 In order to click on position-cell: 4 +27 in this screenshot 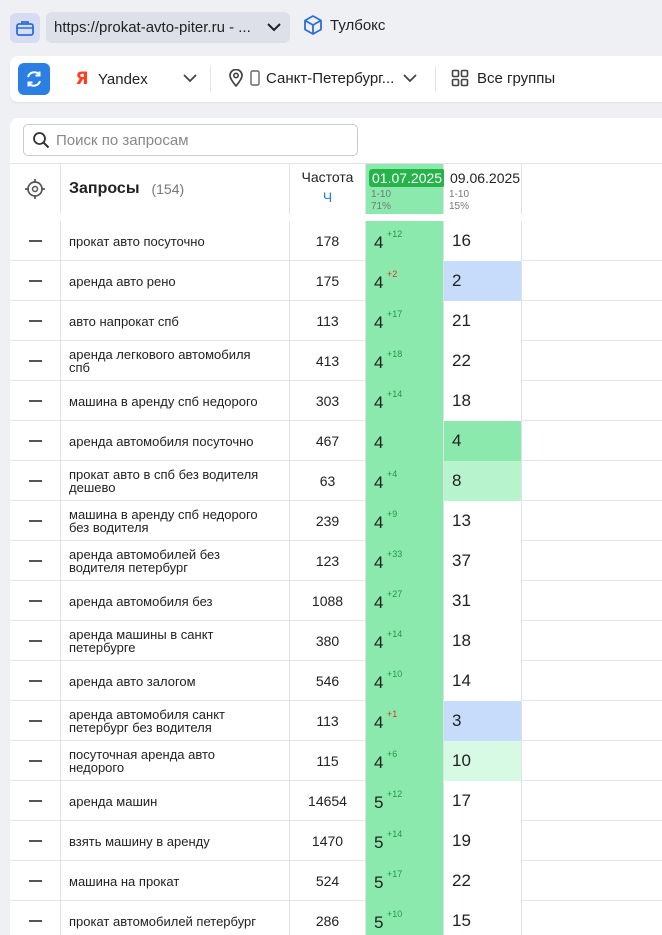, I will do `click(405, 601)`.